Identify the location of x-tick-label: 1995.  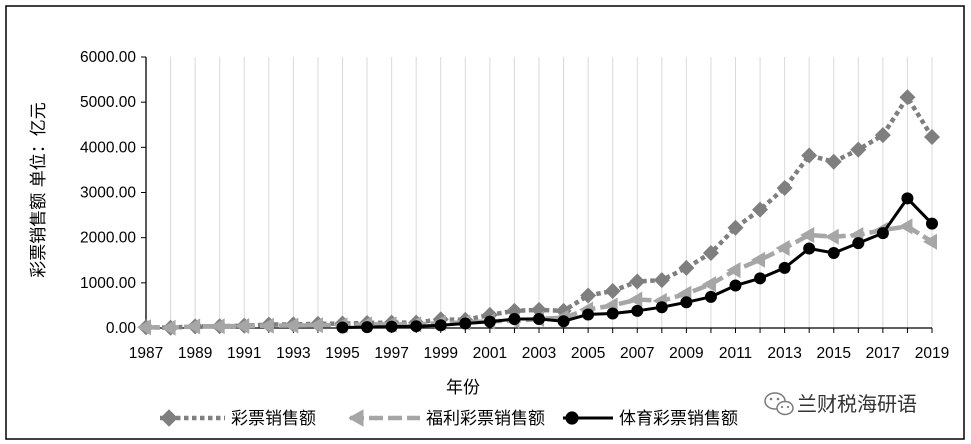
(342, 353).